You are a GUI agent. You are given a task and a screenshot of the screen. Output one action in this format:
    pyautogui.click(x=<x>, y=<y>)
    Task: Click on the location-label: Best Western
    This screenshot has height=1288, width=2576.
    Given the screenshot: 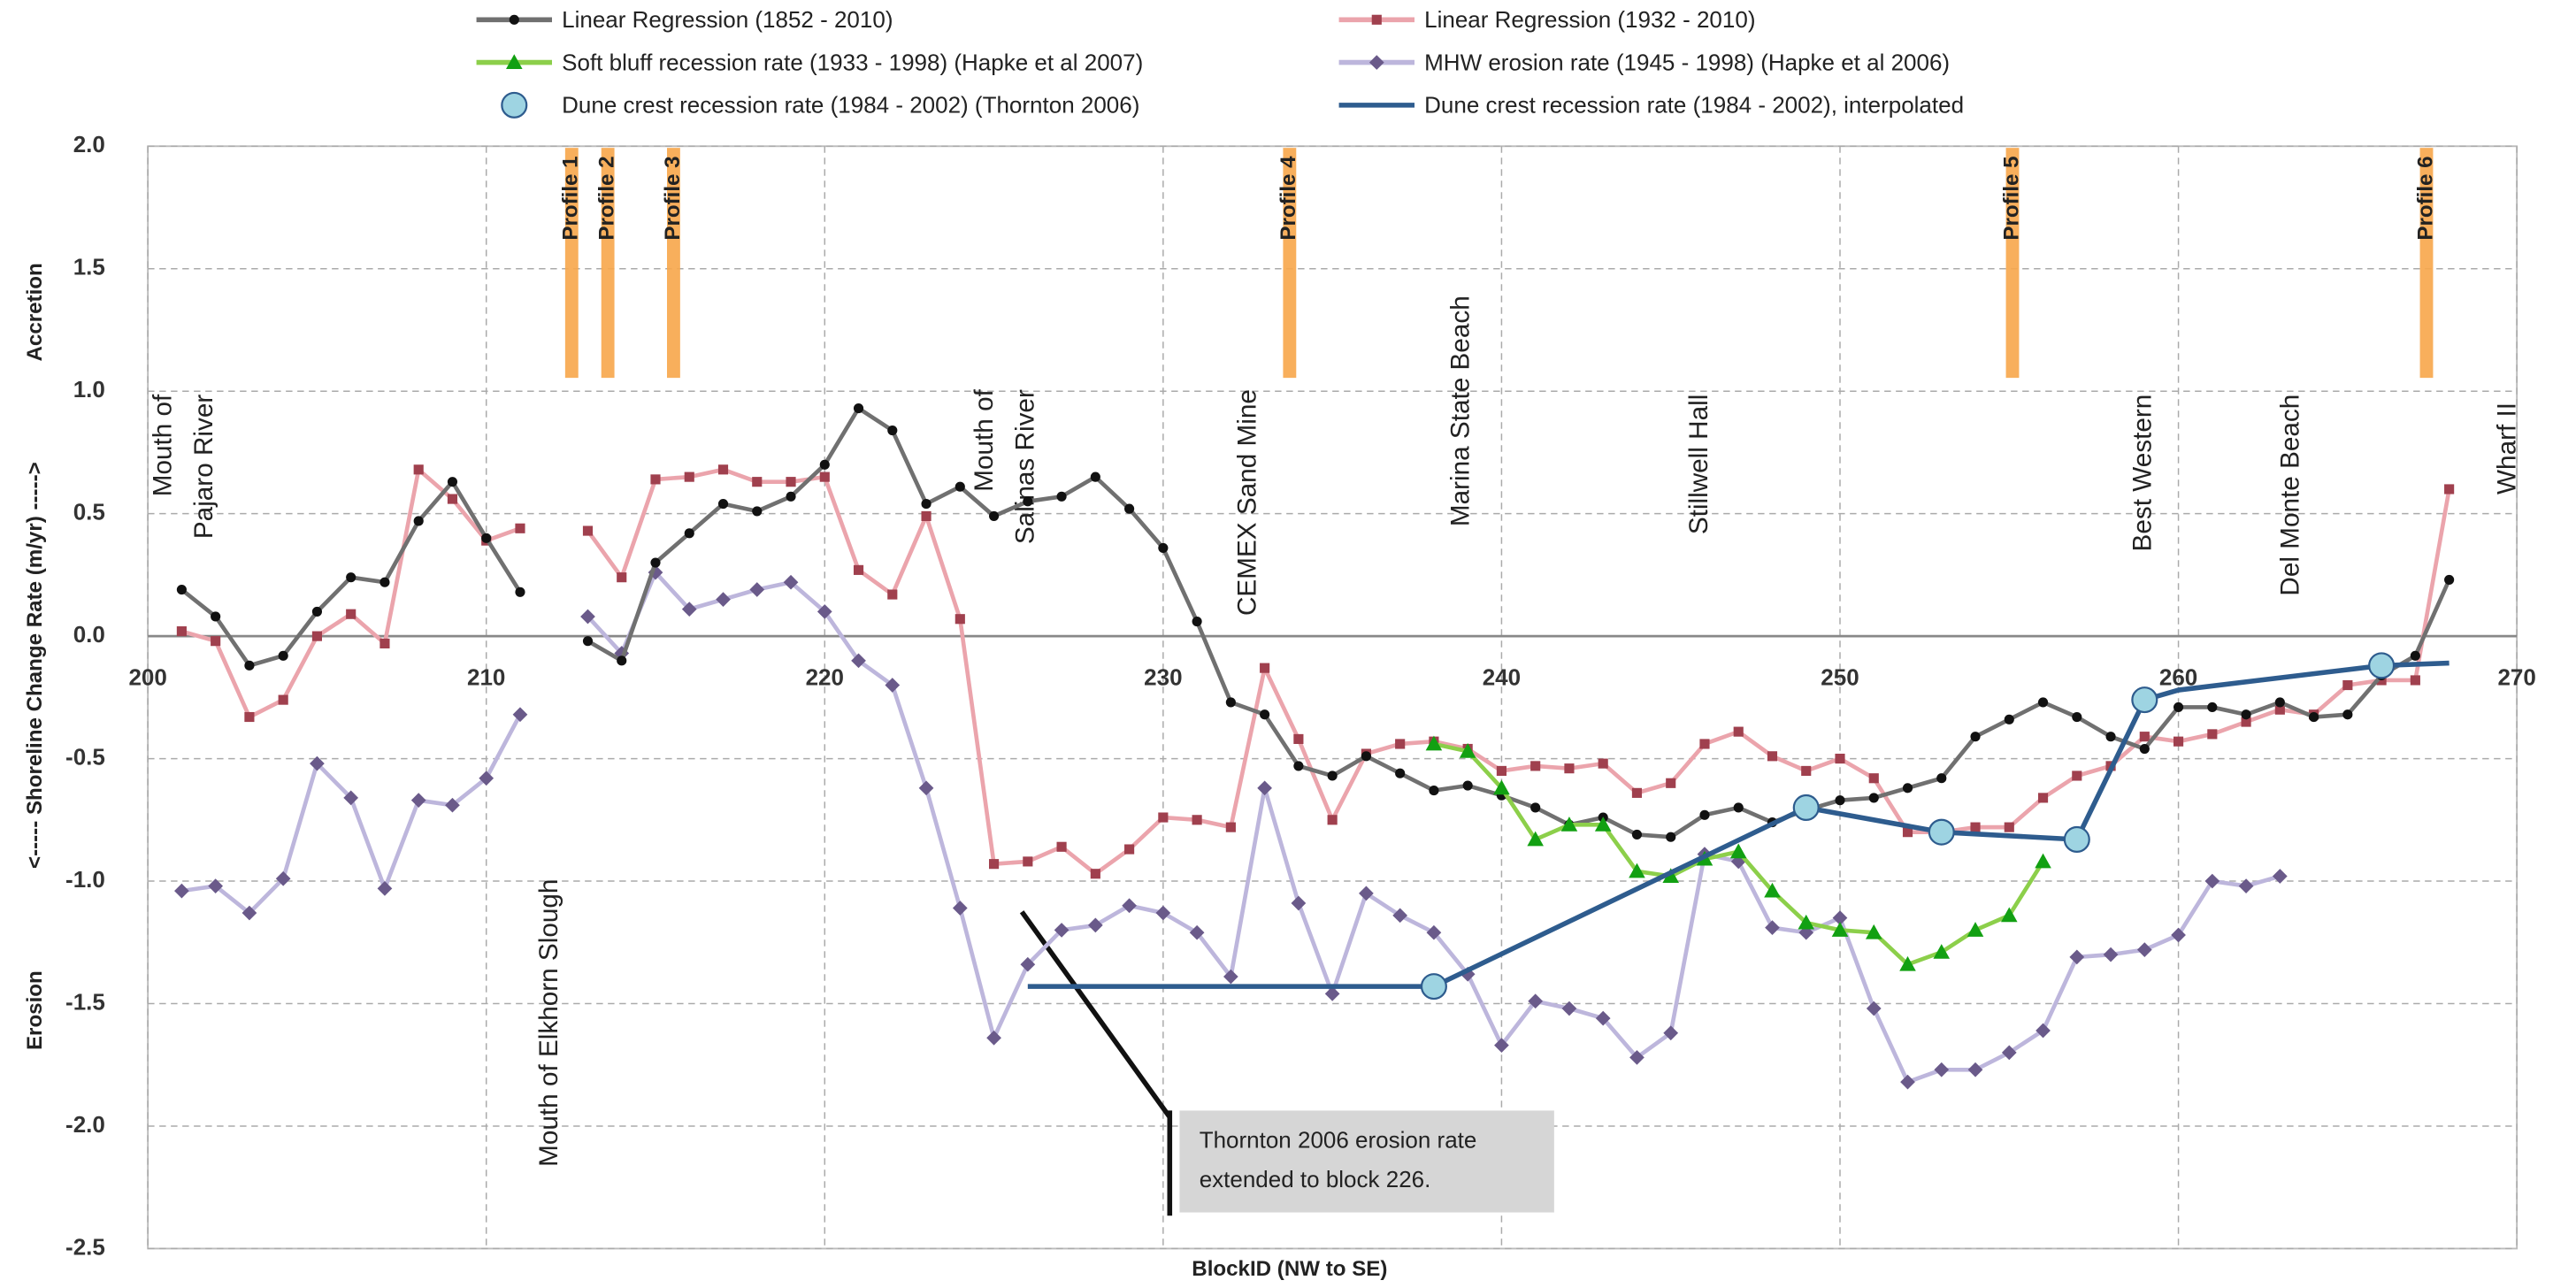 What is the action you would take?
    pyautogui.click(x=2142, y=473)
    